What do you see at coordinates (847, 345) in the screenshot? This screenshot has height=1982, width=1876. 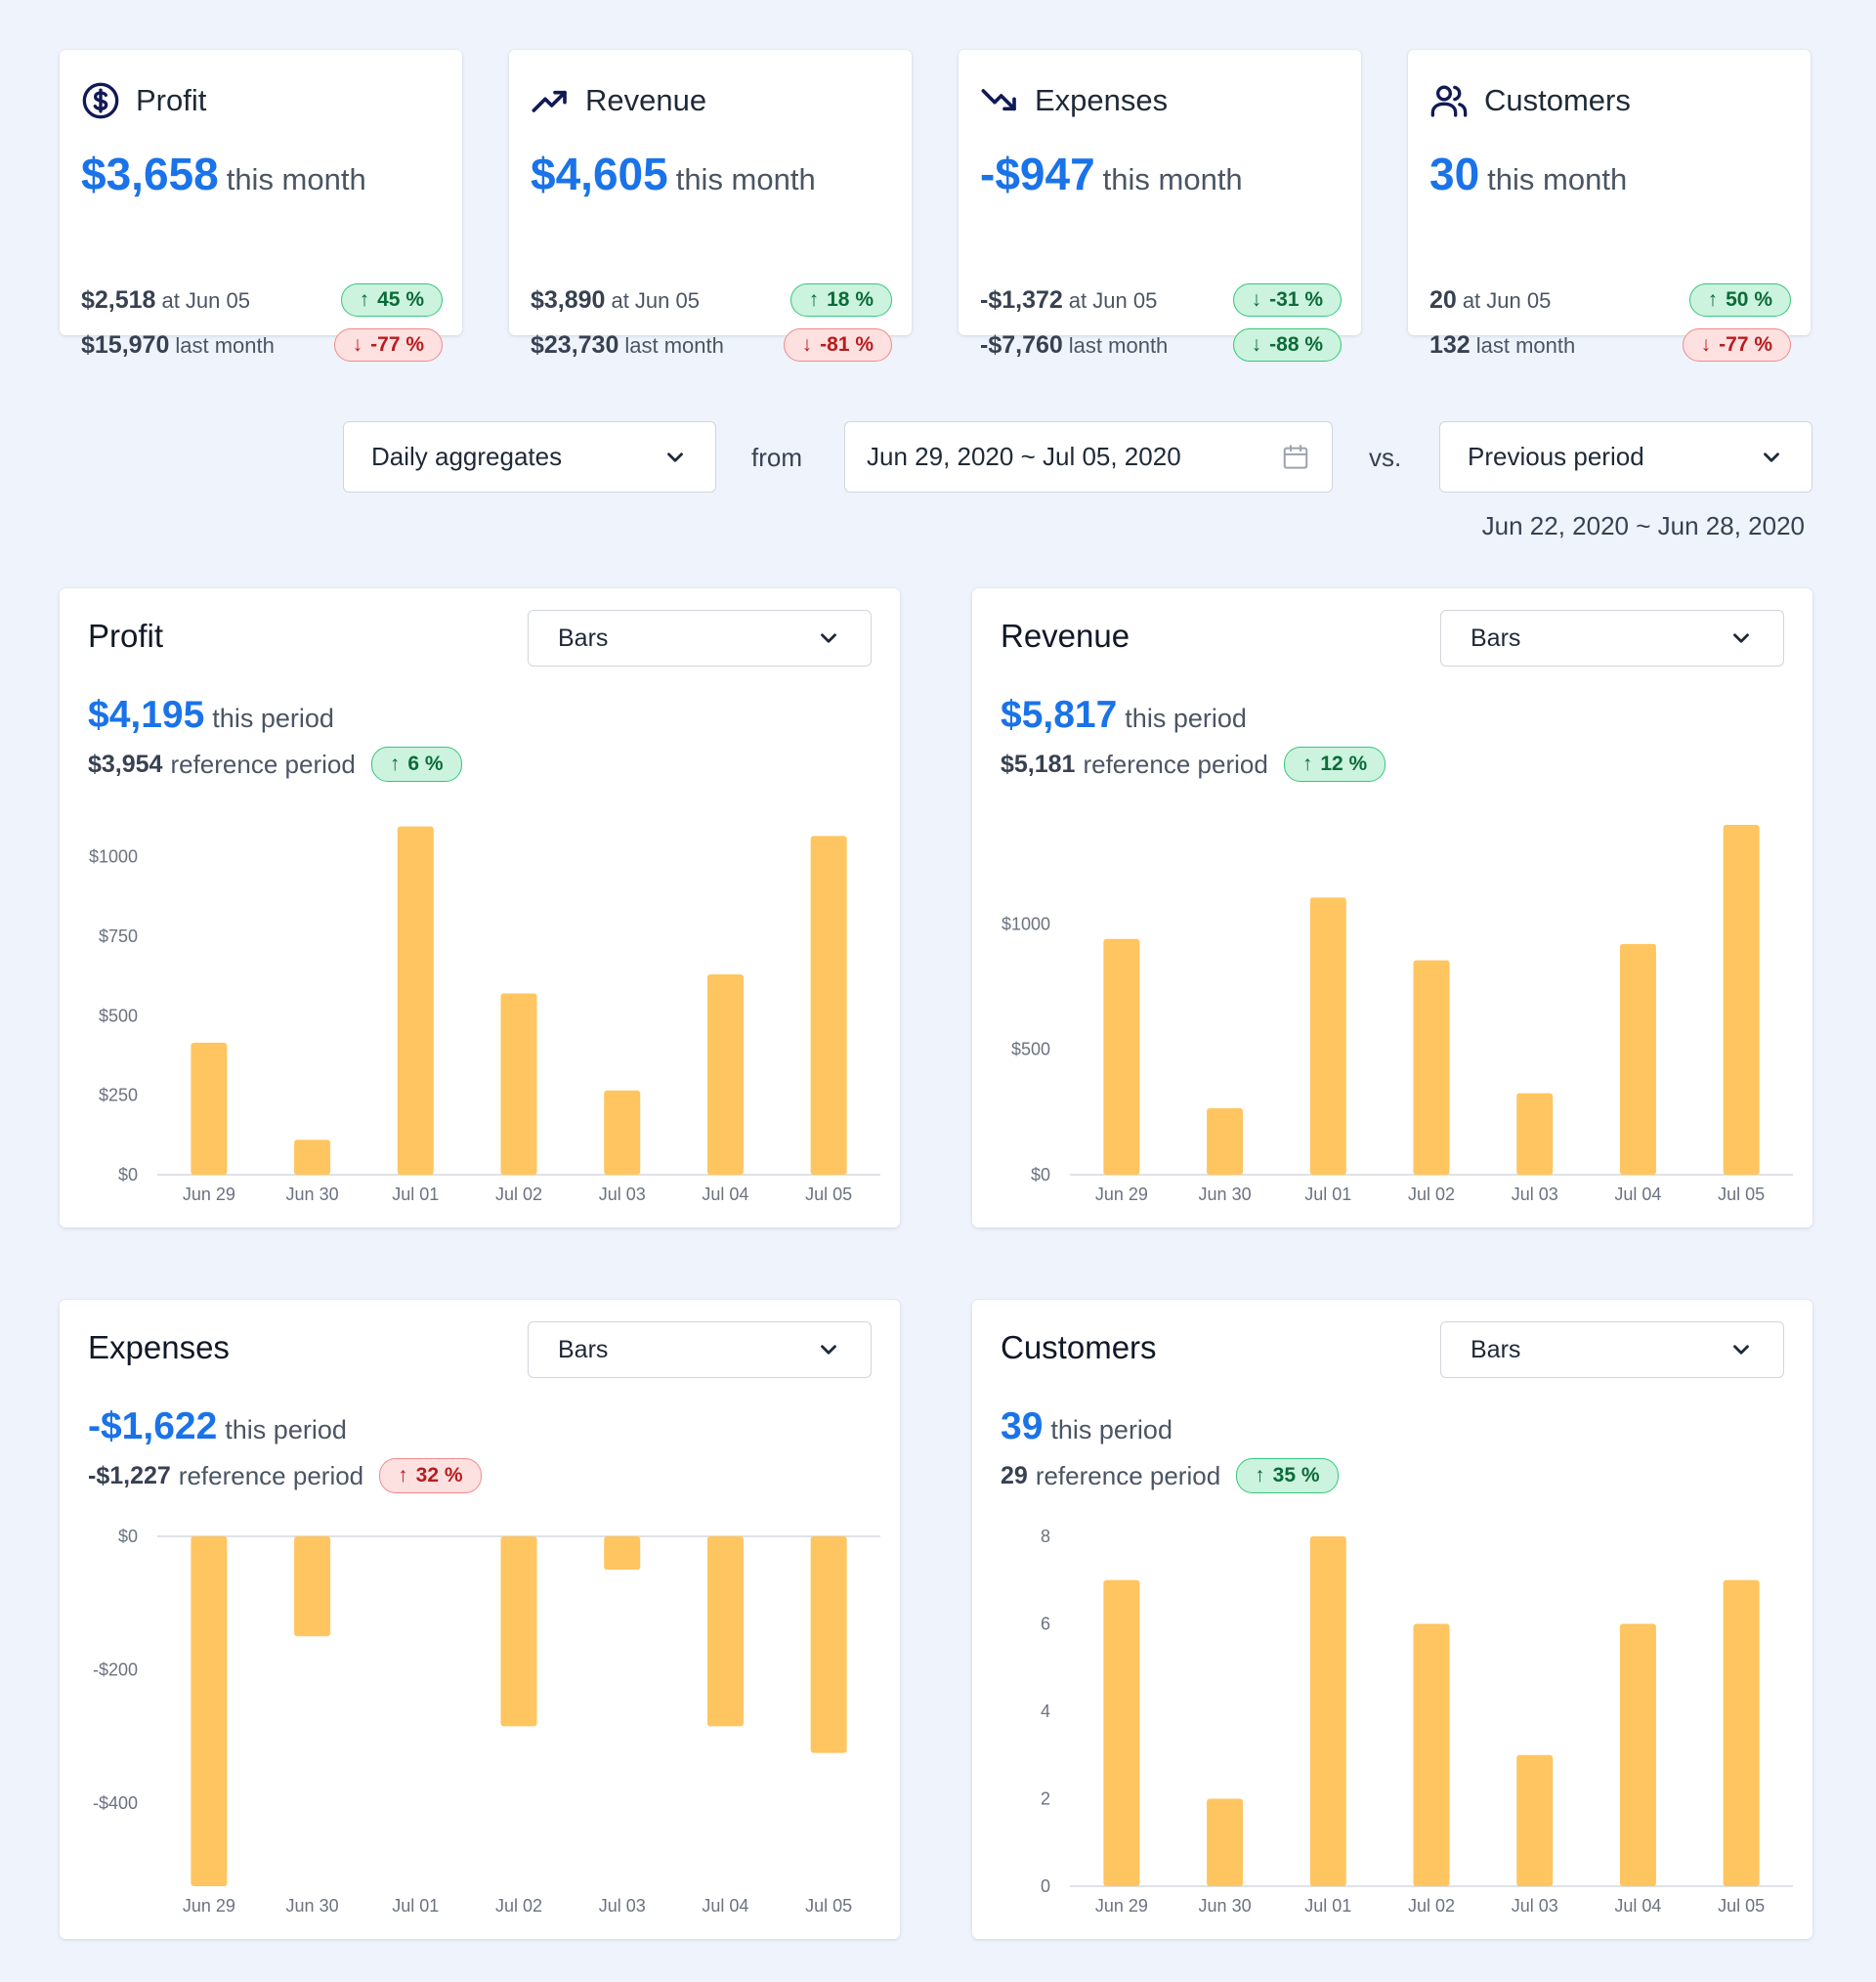 I see `badge-value: -81 %` at bounding box center [847, 345].